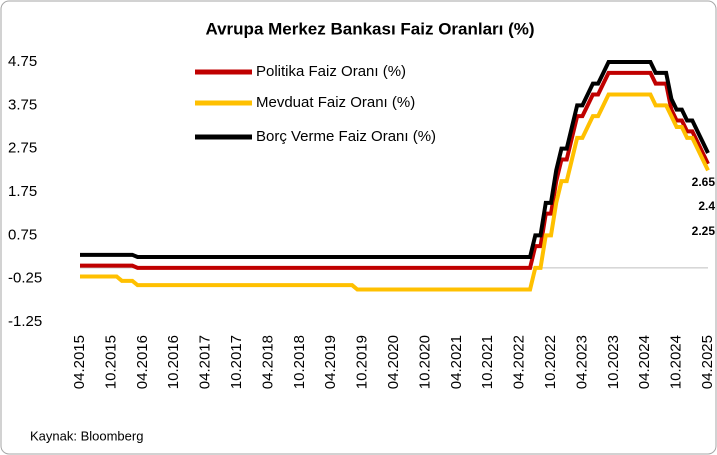  Describe the element at coordinates (704, 182) in the screenshot. I see `data-label: 2.65` at that location.